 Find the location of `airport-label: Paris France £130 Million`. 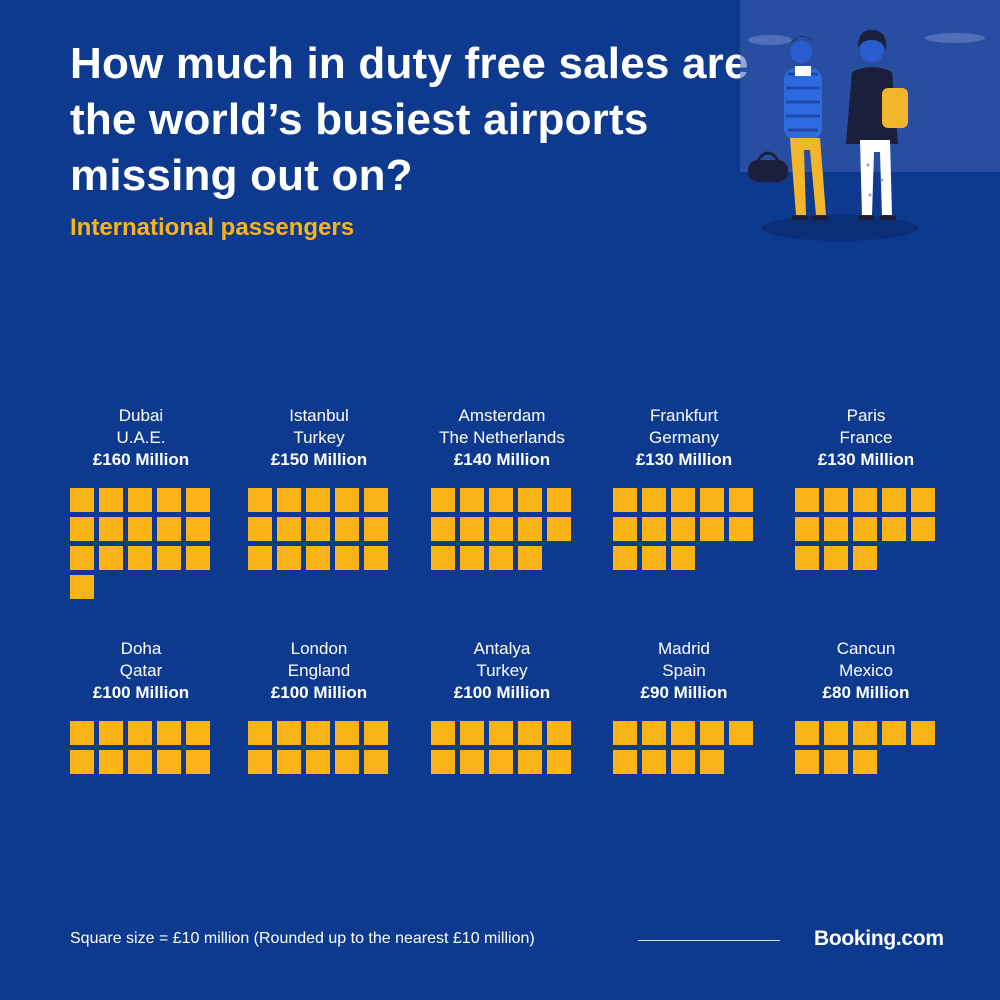

airport-label: Paris France £130 Million is located at coordinates (866, 438).